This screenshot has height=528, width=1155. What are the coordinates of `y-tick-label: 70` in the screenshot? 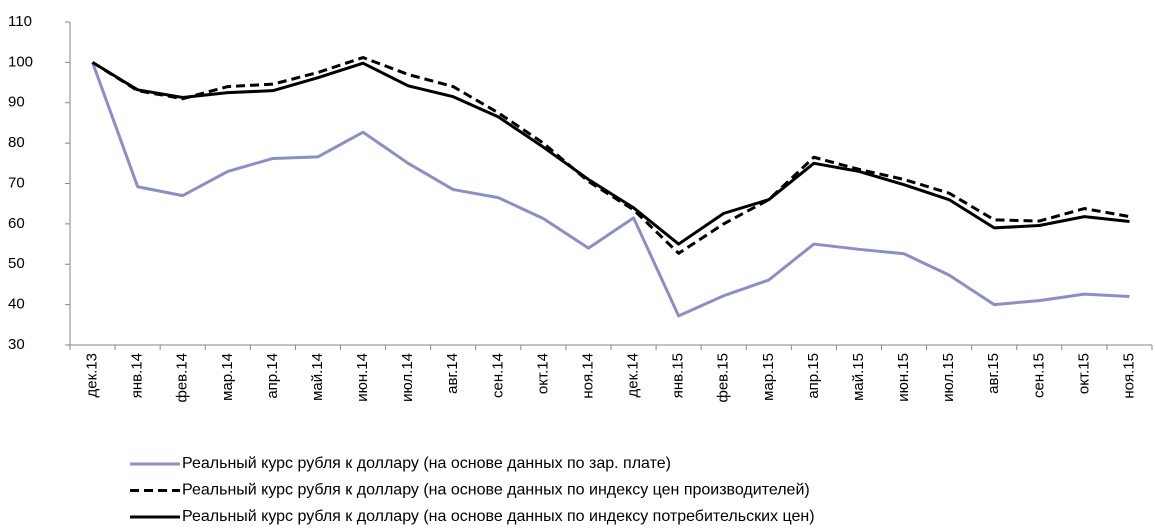 It's located at (16, 182).